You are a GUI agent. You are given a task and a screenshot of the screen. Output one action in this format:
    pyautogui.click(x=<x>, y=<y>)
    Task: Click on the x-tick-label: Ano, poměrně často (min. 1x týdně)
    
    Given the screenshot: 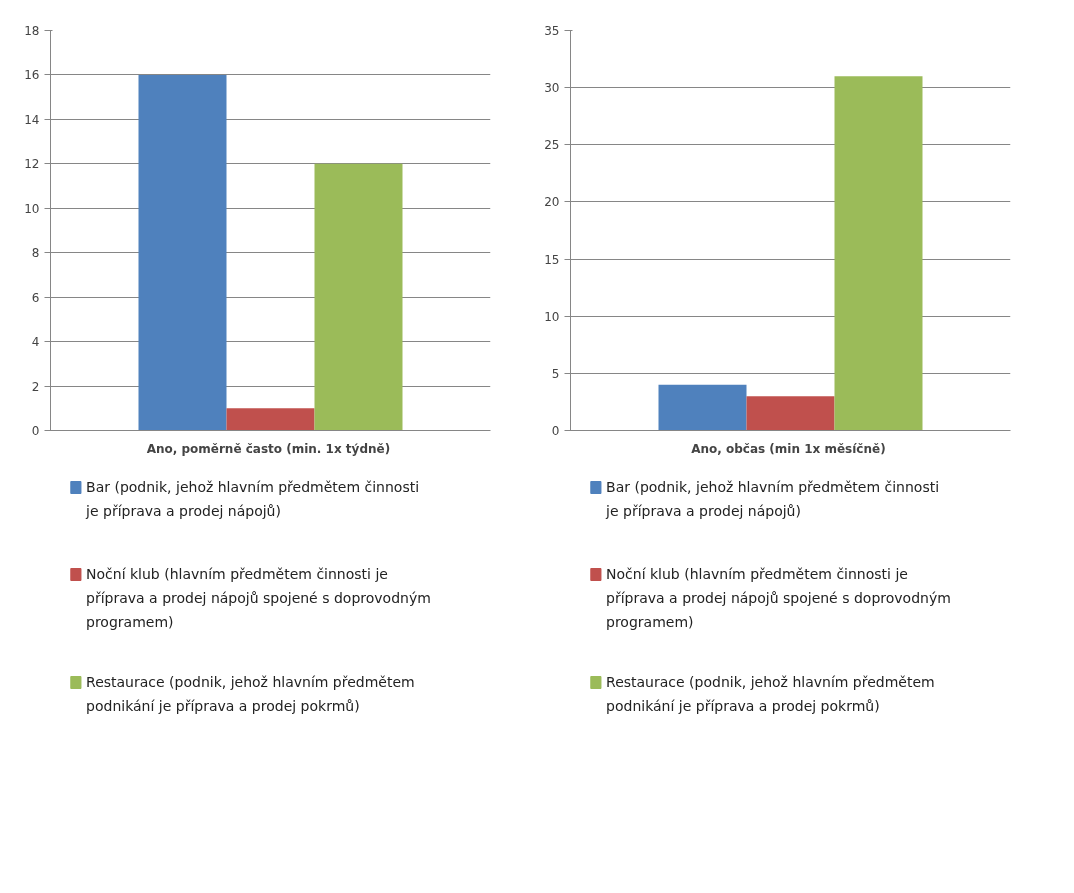 What is the action you would take?
    pyautogui.click(x=268, y=448)
    